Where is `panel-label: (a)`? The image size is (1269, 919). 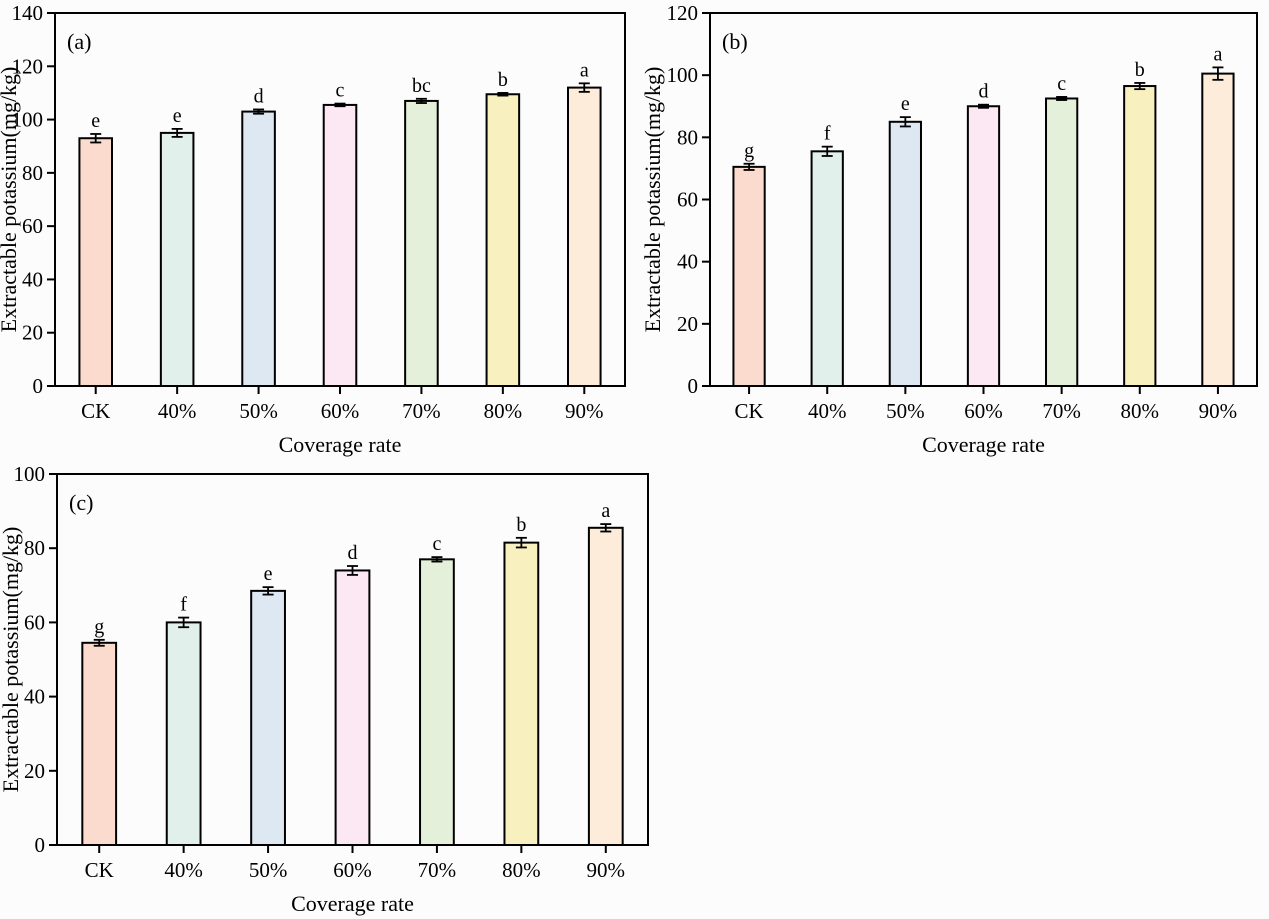 panel-label: (a) is located at coordinates (79, 41).